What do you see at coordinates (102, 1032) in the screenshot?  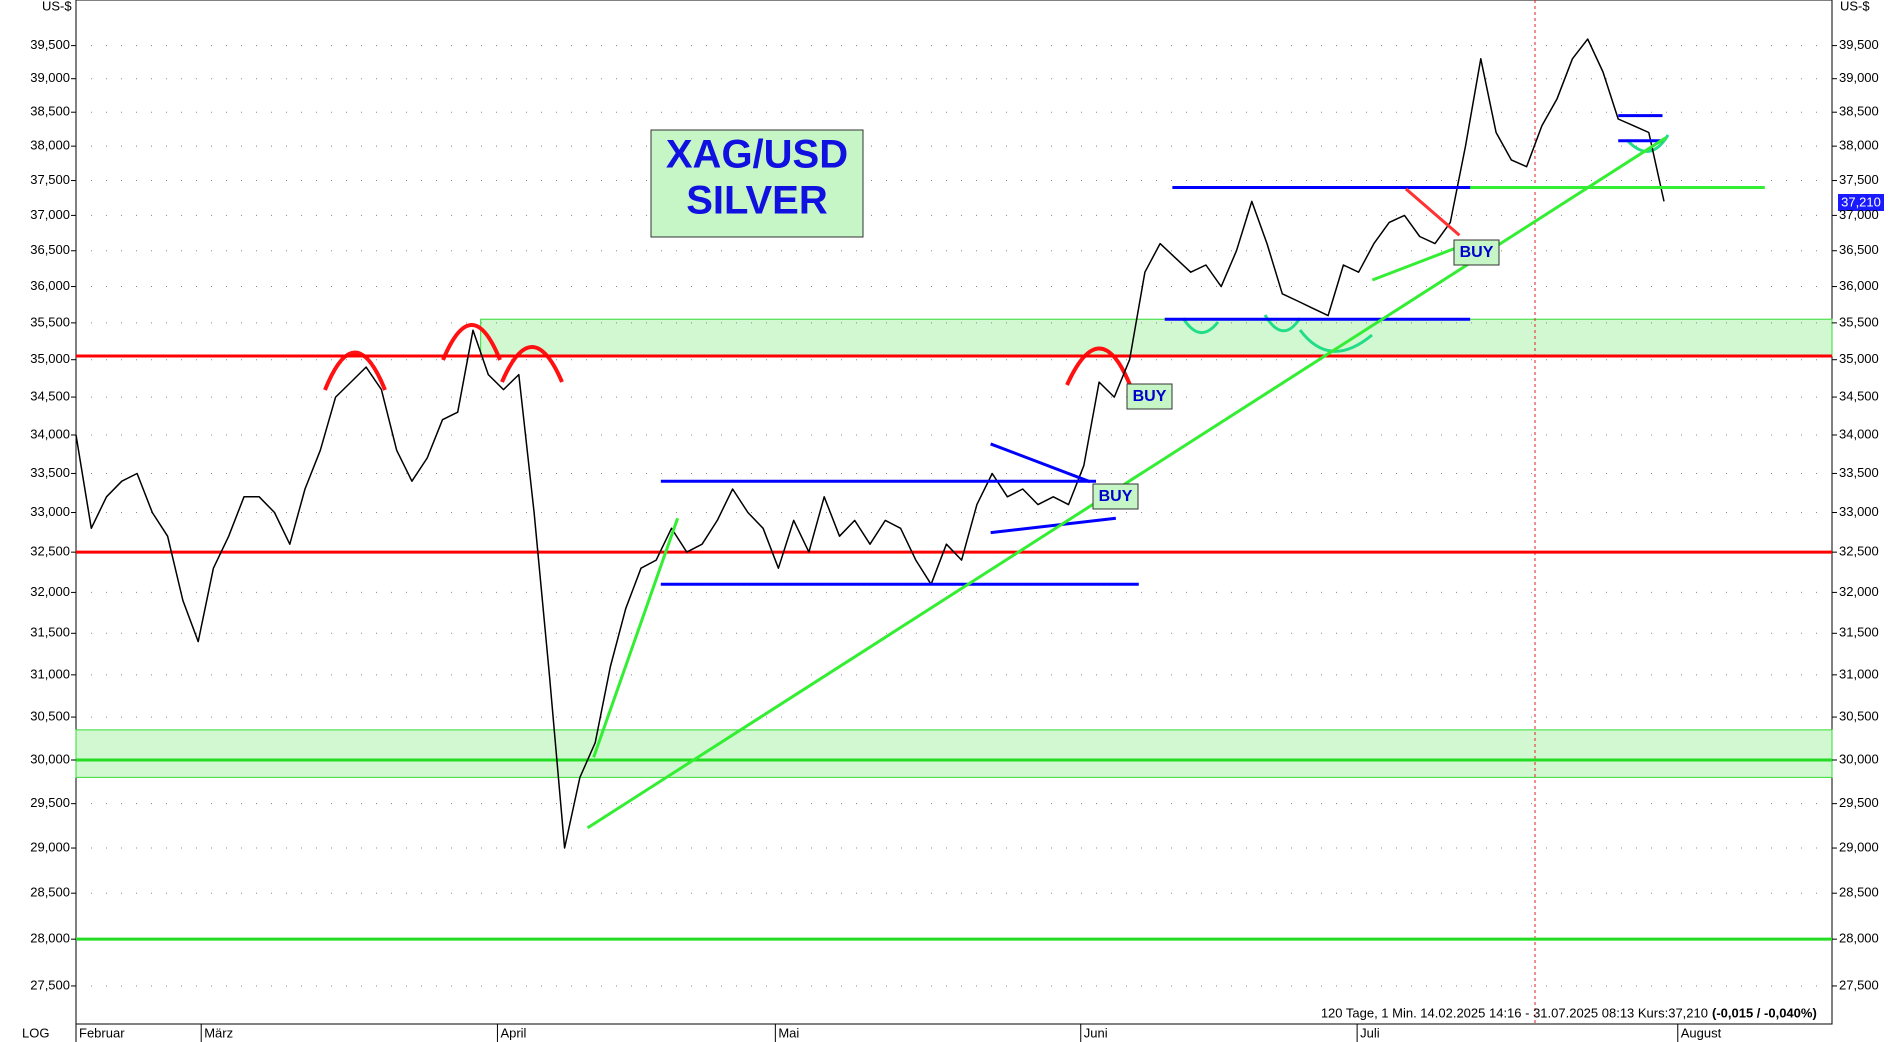 I see `x-tick-label: Februar` at bounding box center [102, 1032].